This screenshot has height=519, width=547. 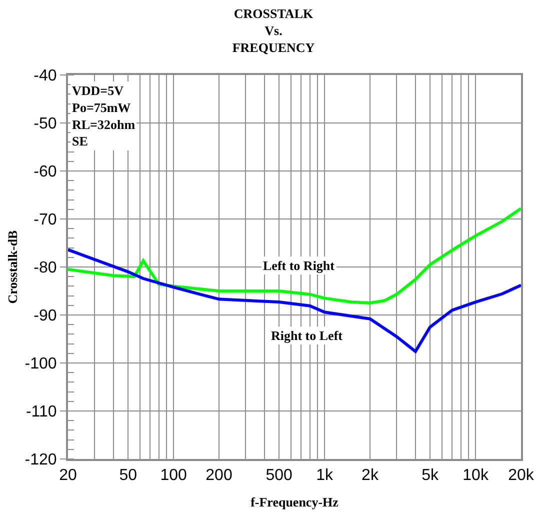 I want to click on x-tick-label: 20, so click(x=68, y=475).